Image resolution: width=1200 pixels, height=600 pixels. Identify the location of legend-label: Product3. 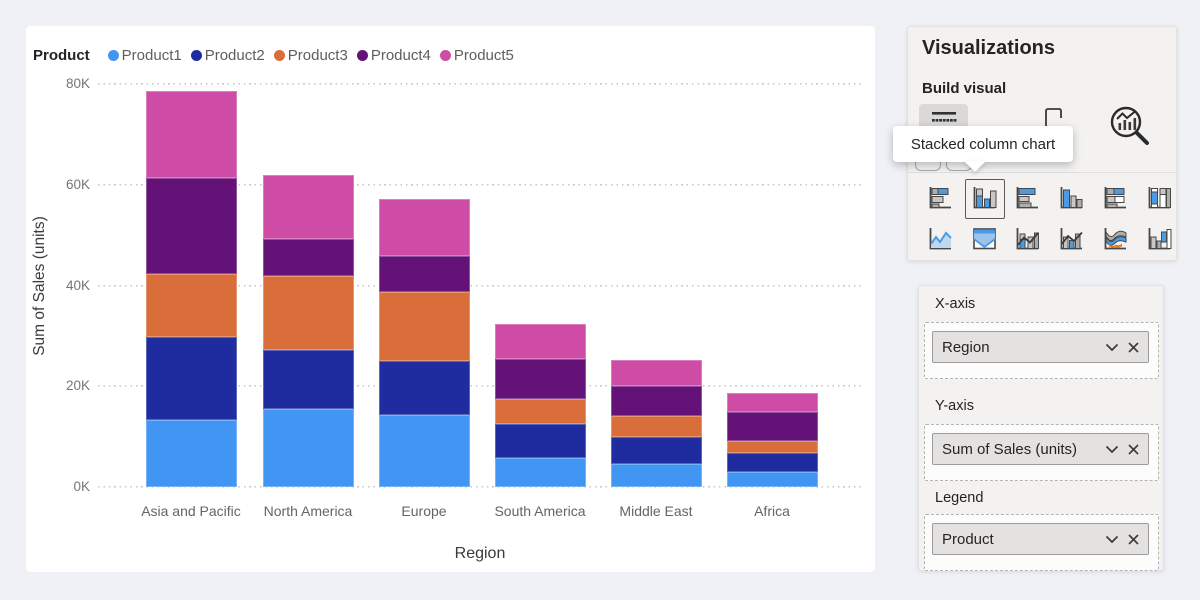
(317, 55).